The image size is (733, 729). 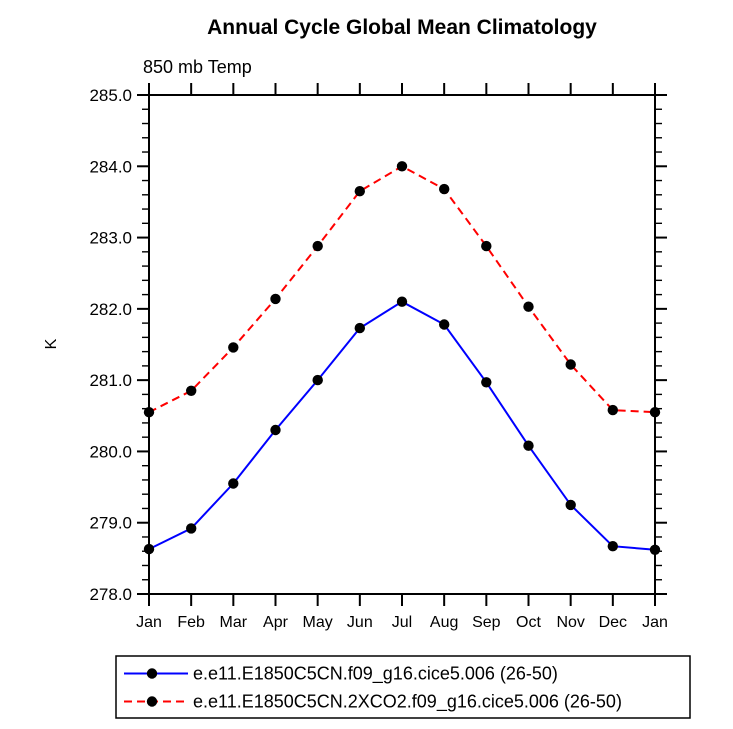 I want to click on x-tick-label: Nov, so click(x=570, y=622).